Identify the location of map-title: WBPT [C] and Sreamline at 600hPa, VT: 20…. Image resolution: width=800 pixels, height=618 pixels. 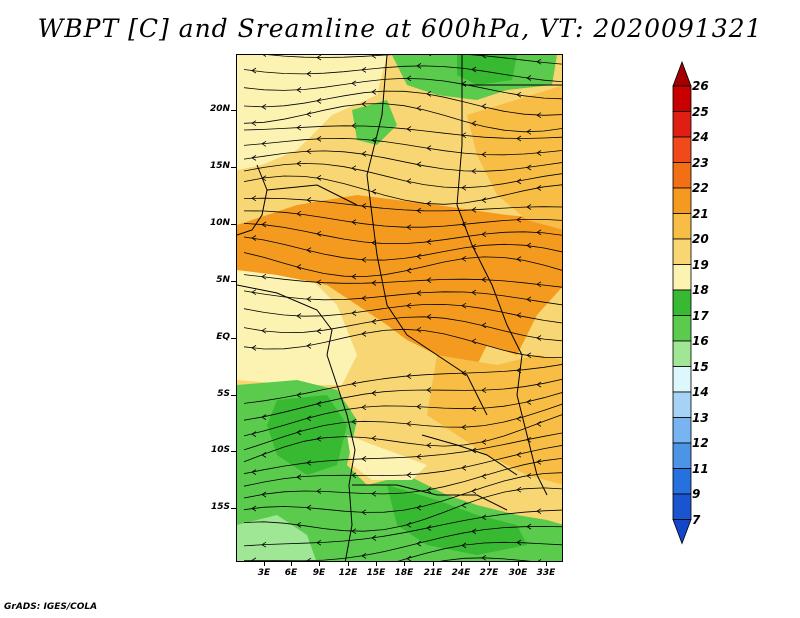
(400, 28).